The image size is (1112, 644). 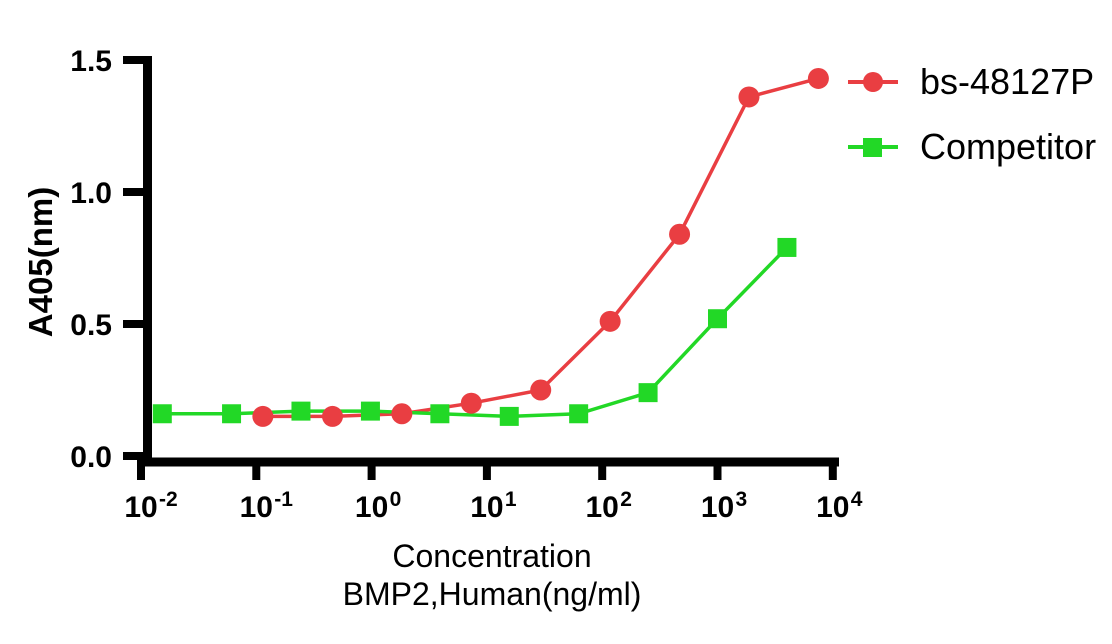 I want to click on legend-marker-square, so click(x=873, y=147).